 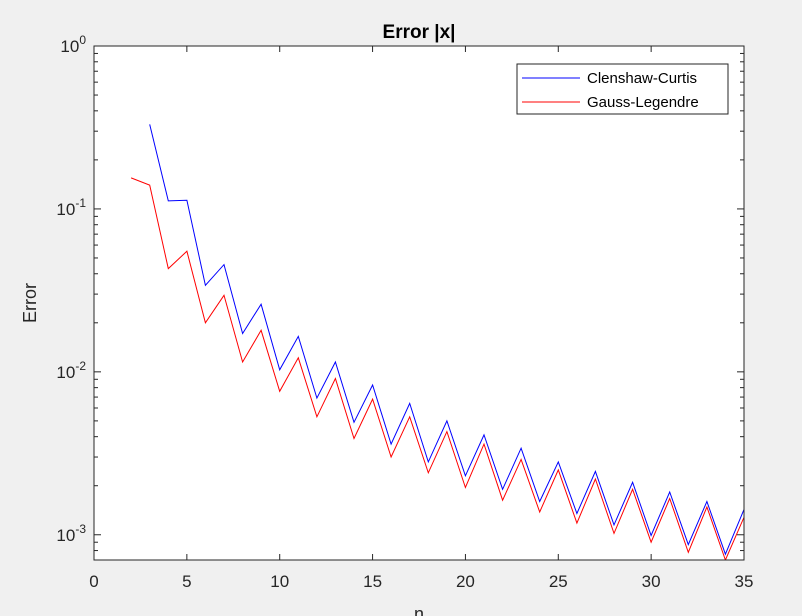 I want to click on legend-box, so click(x=622, y=89).